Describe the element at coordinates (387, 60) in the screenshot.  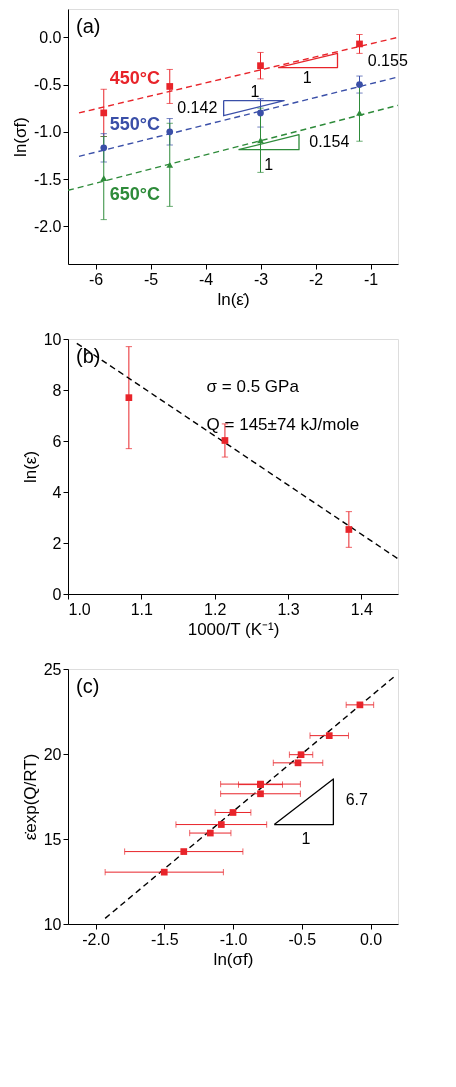
I see `annotation: 0.155` at that location.